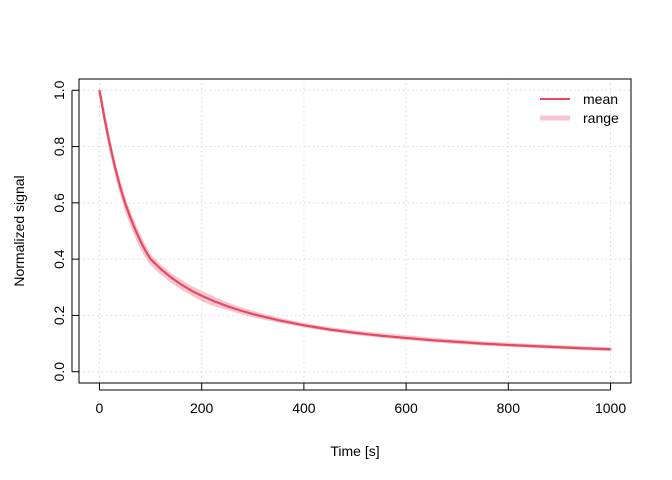 The width and height of the screenshot is (672, 480). I want to click on legend-mean-label: mean, so click(600, 99).